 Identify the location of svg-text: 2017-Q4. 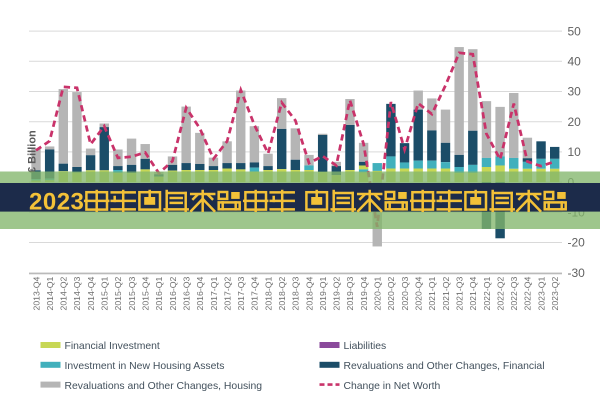
(255, 294).